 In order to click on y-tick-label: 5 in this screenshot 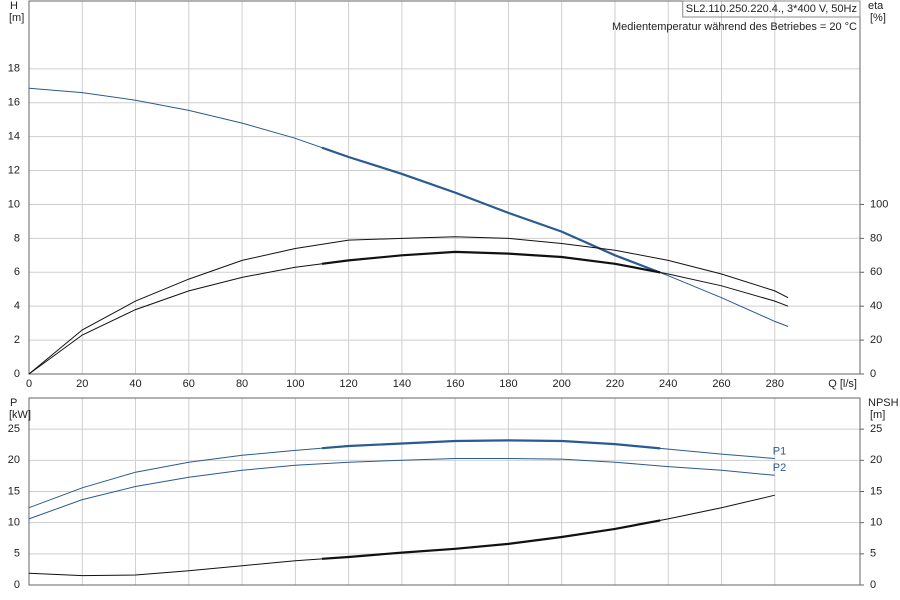, I will do `click(17, 554)`.